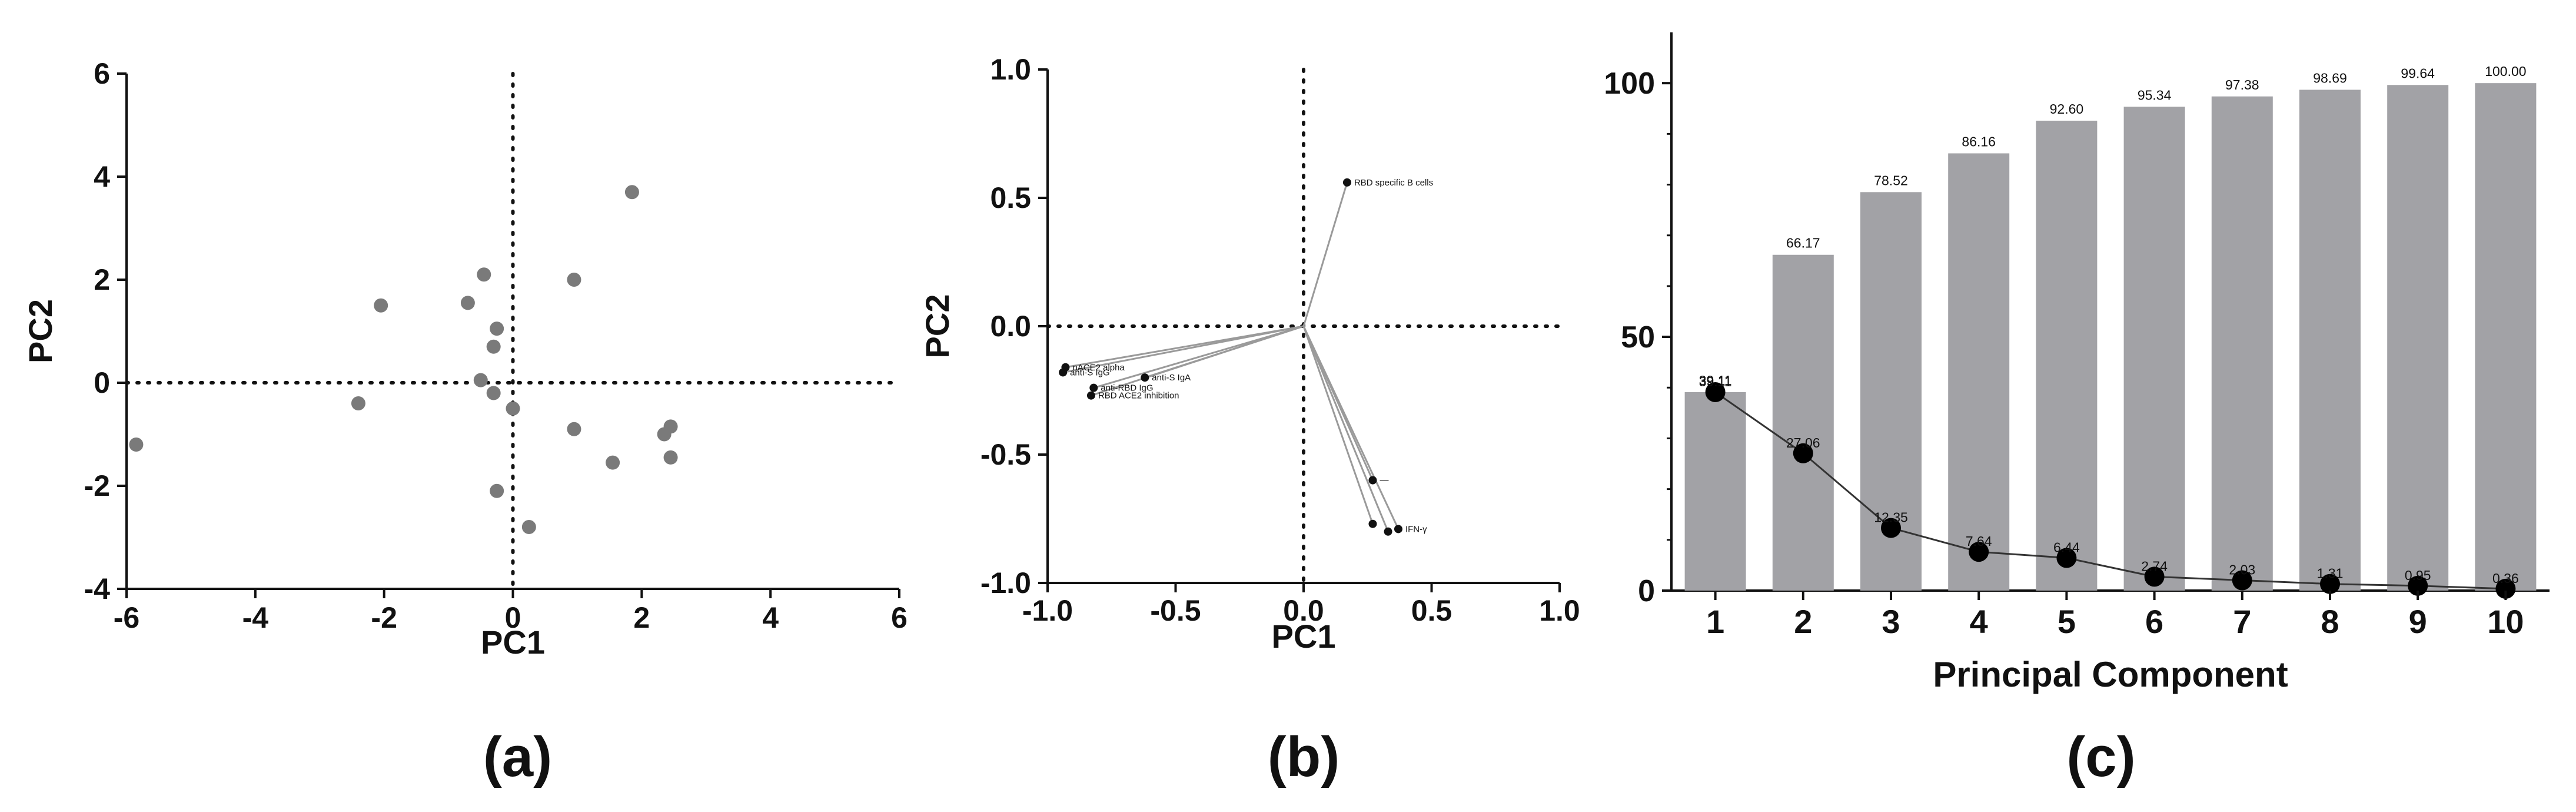 This screenshot has width=2576, height=812. Describe the element at coordinates (1010, 69) in the screenshot. I see `y-tick-label: 1.0` at that location.